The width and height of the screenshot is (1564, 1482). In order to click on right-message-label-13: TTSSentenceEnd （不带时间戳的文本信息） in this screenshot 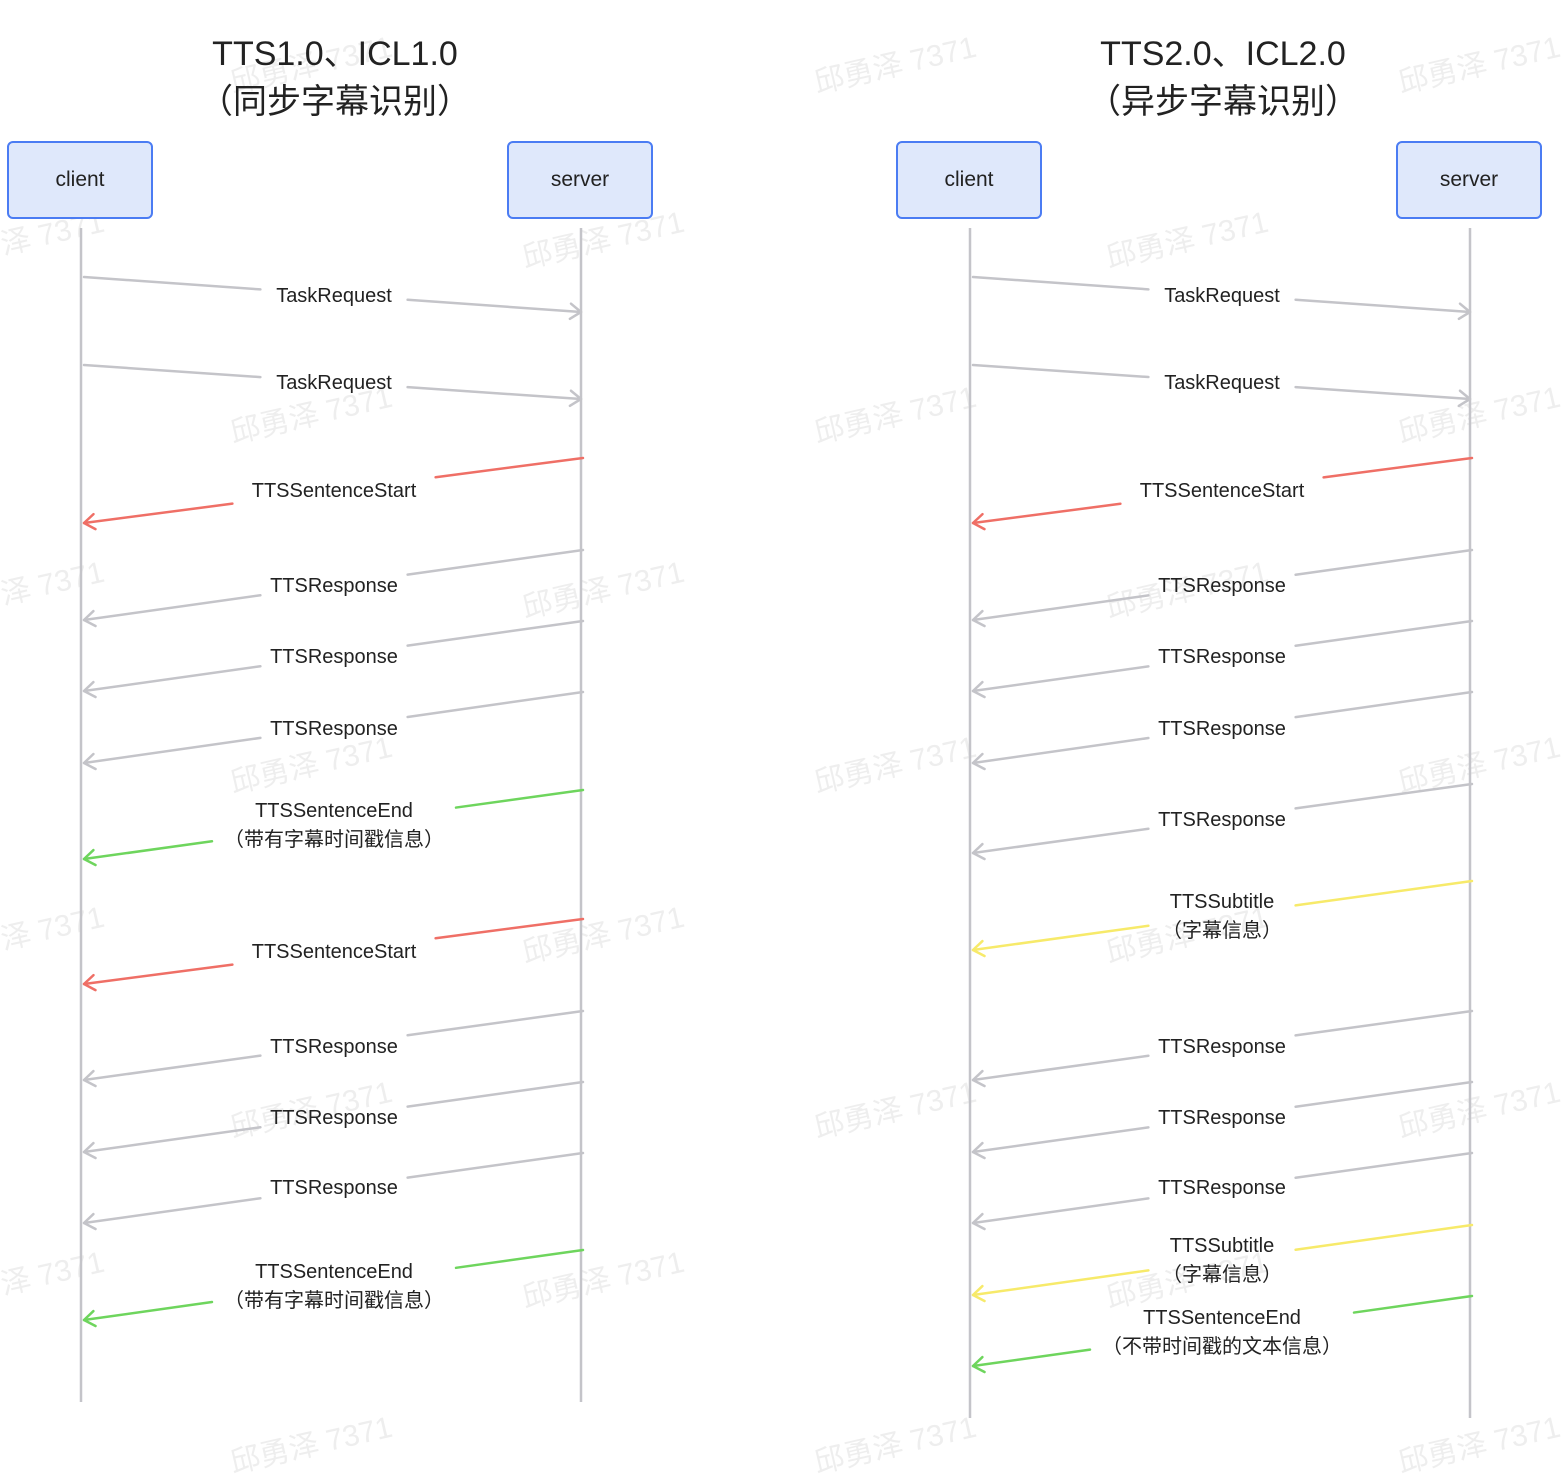, I will do `click(1222, 1333)`.